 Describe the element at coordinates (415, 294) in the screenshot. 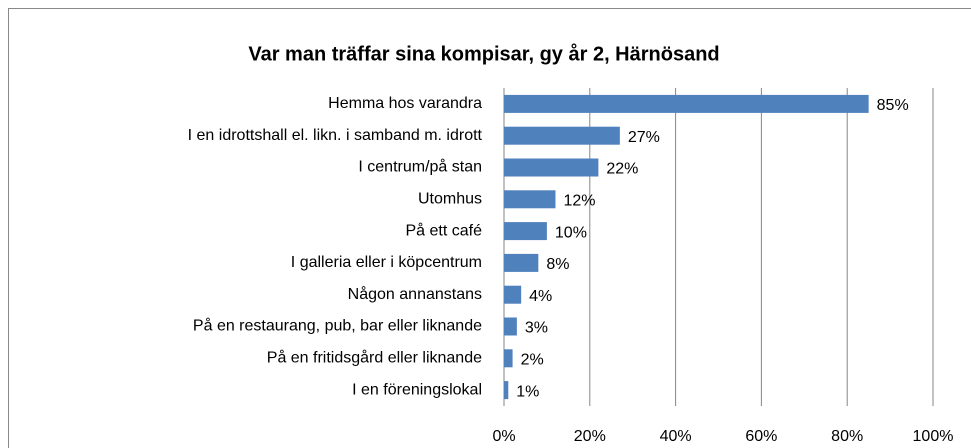

I see `y-tick-label: Någon annanstans` at that location.